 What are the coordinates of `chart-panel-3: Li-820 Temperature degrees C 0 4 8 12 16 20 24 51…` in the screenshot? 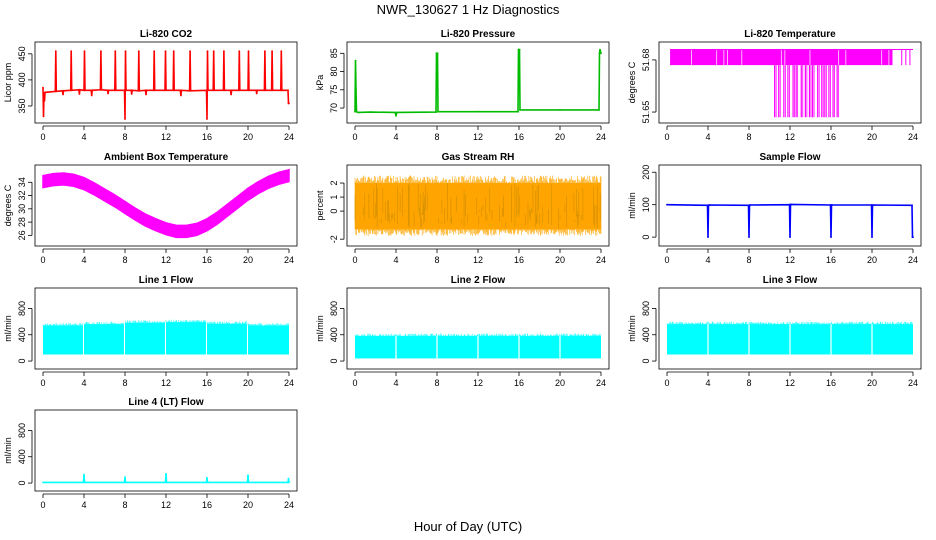 It's located at (774, 85).